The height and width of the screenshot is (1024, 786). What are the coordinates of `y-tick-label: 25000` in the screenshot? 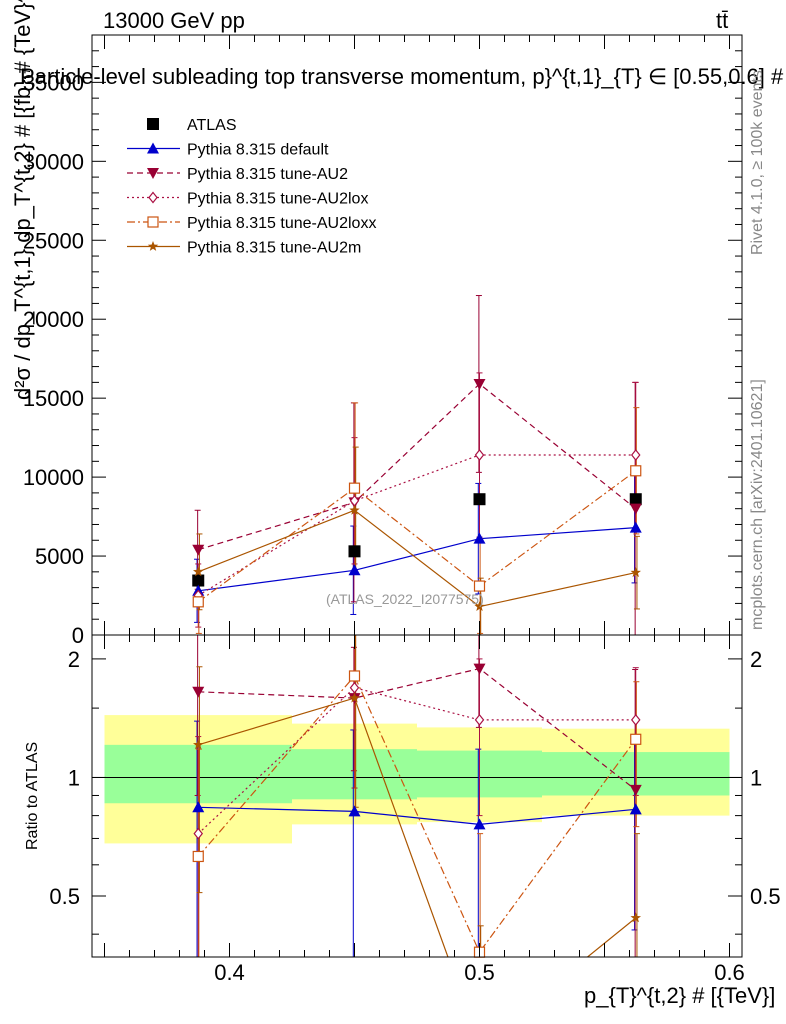 It's located at (53, 240).